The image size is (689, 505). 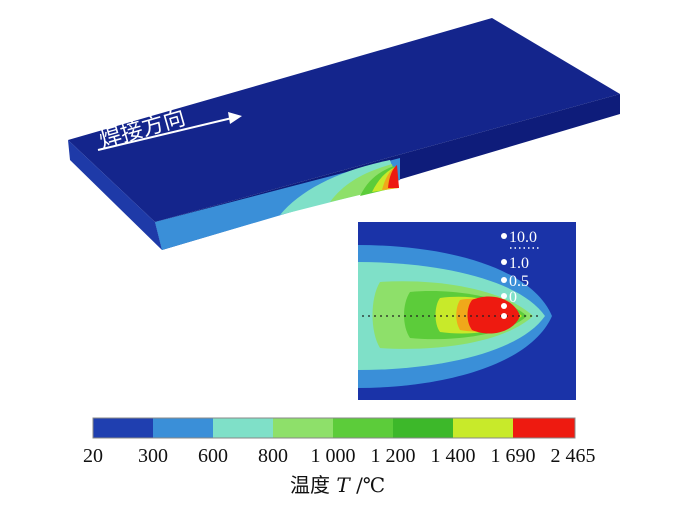 What do you see at coordinates (235, 118) in the screenshot?
I see `direction-arrow-head` at bounding box center [235, 118].